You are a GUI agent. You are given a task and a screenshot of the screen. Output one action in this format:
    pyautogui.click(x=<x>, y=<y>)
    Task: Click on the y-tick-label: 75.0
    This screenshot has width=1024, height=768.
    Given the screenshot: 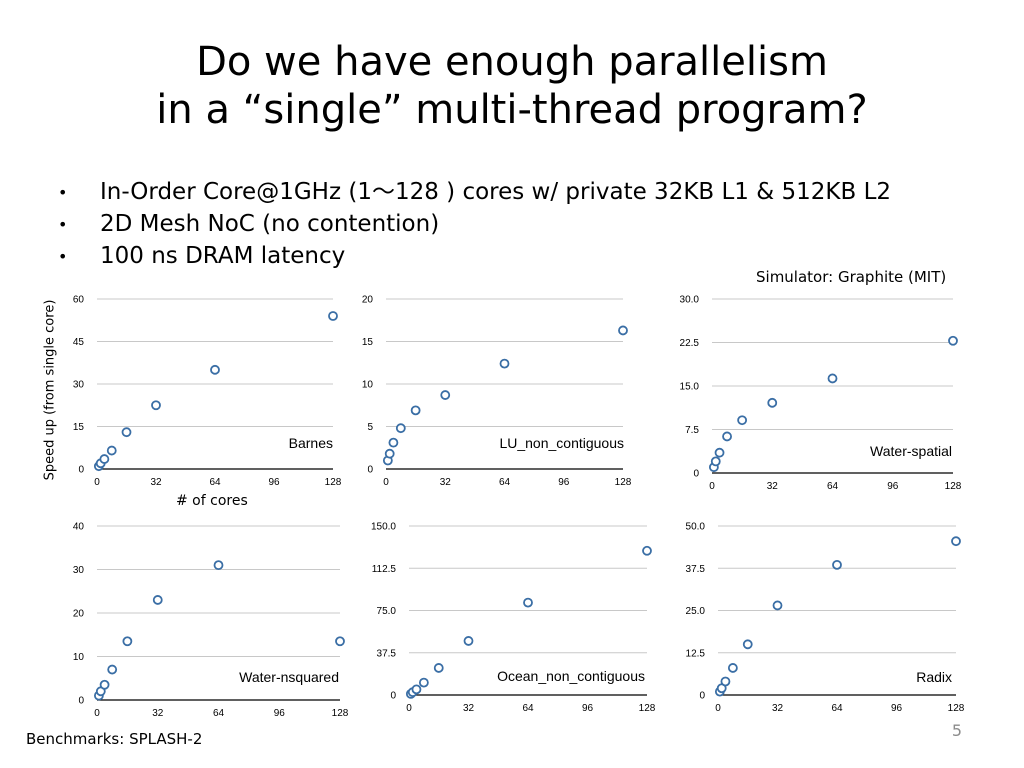 What is the action you would take?
    pyautogui.click(x=387, y=611)
    